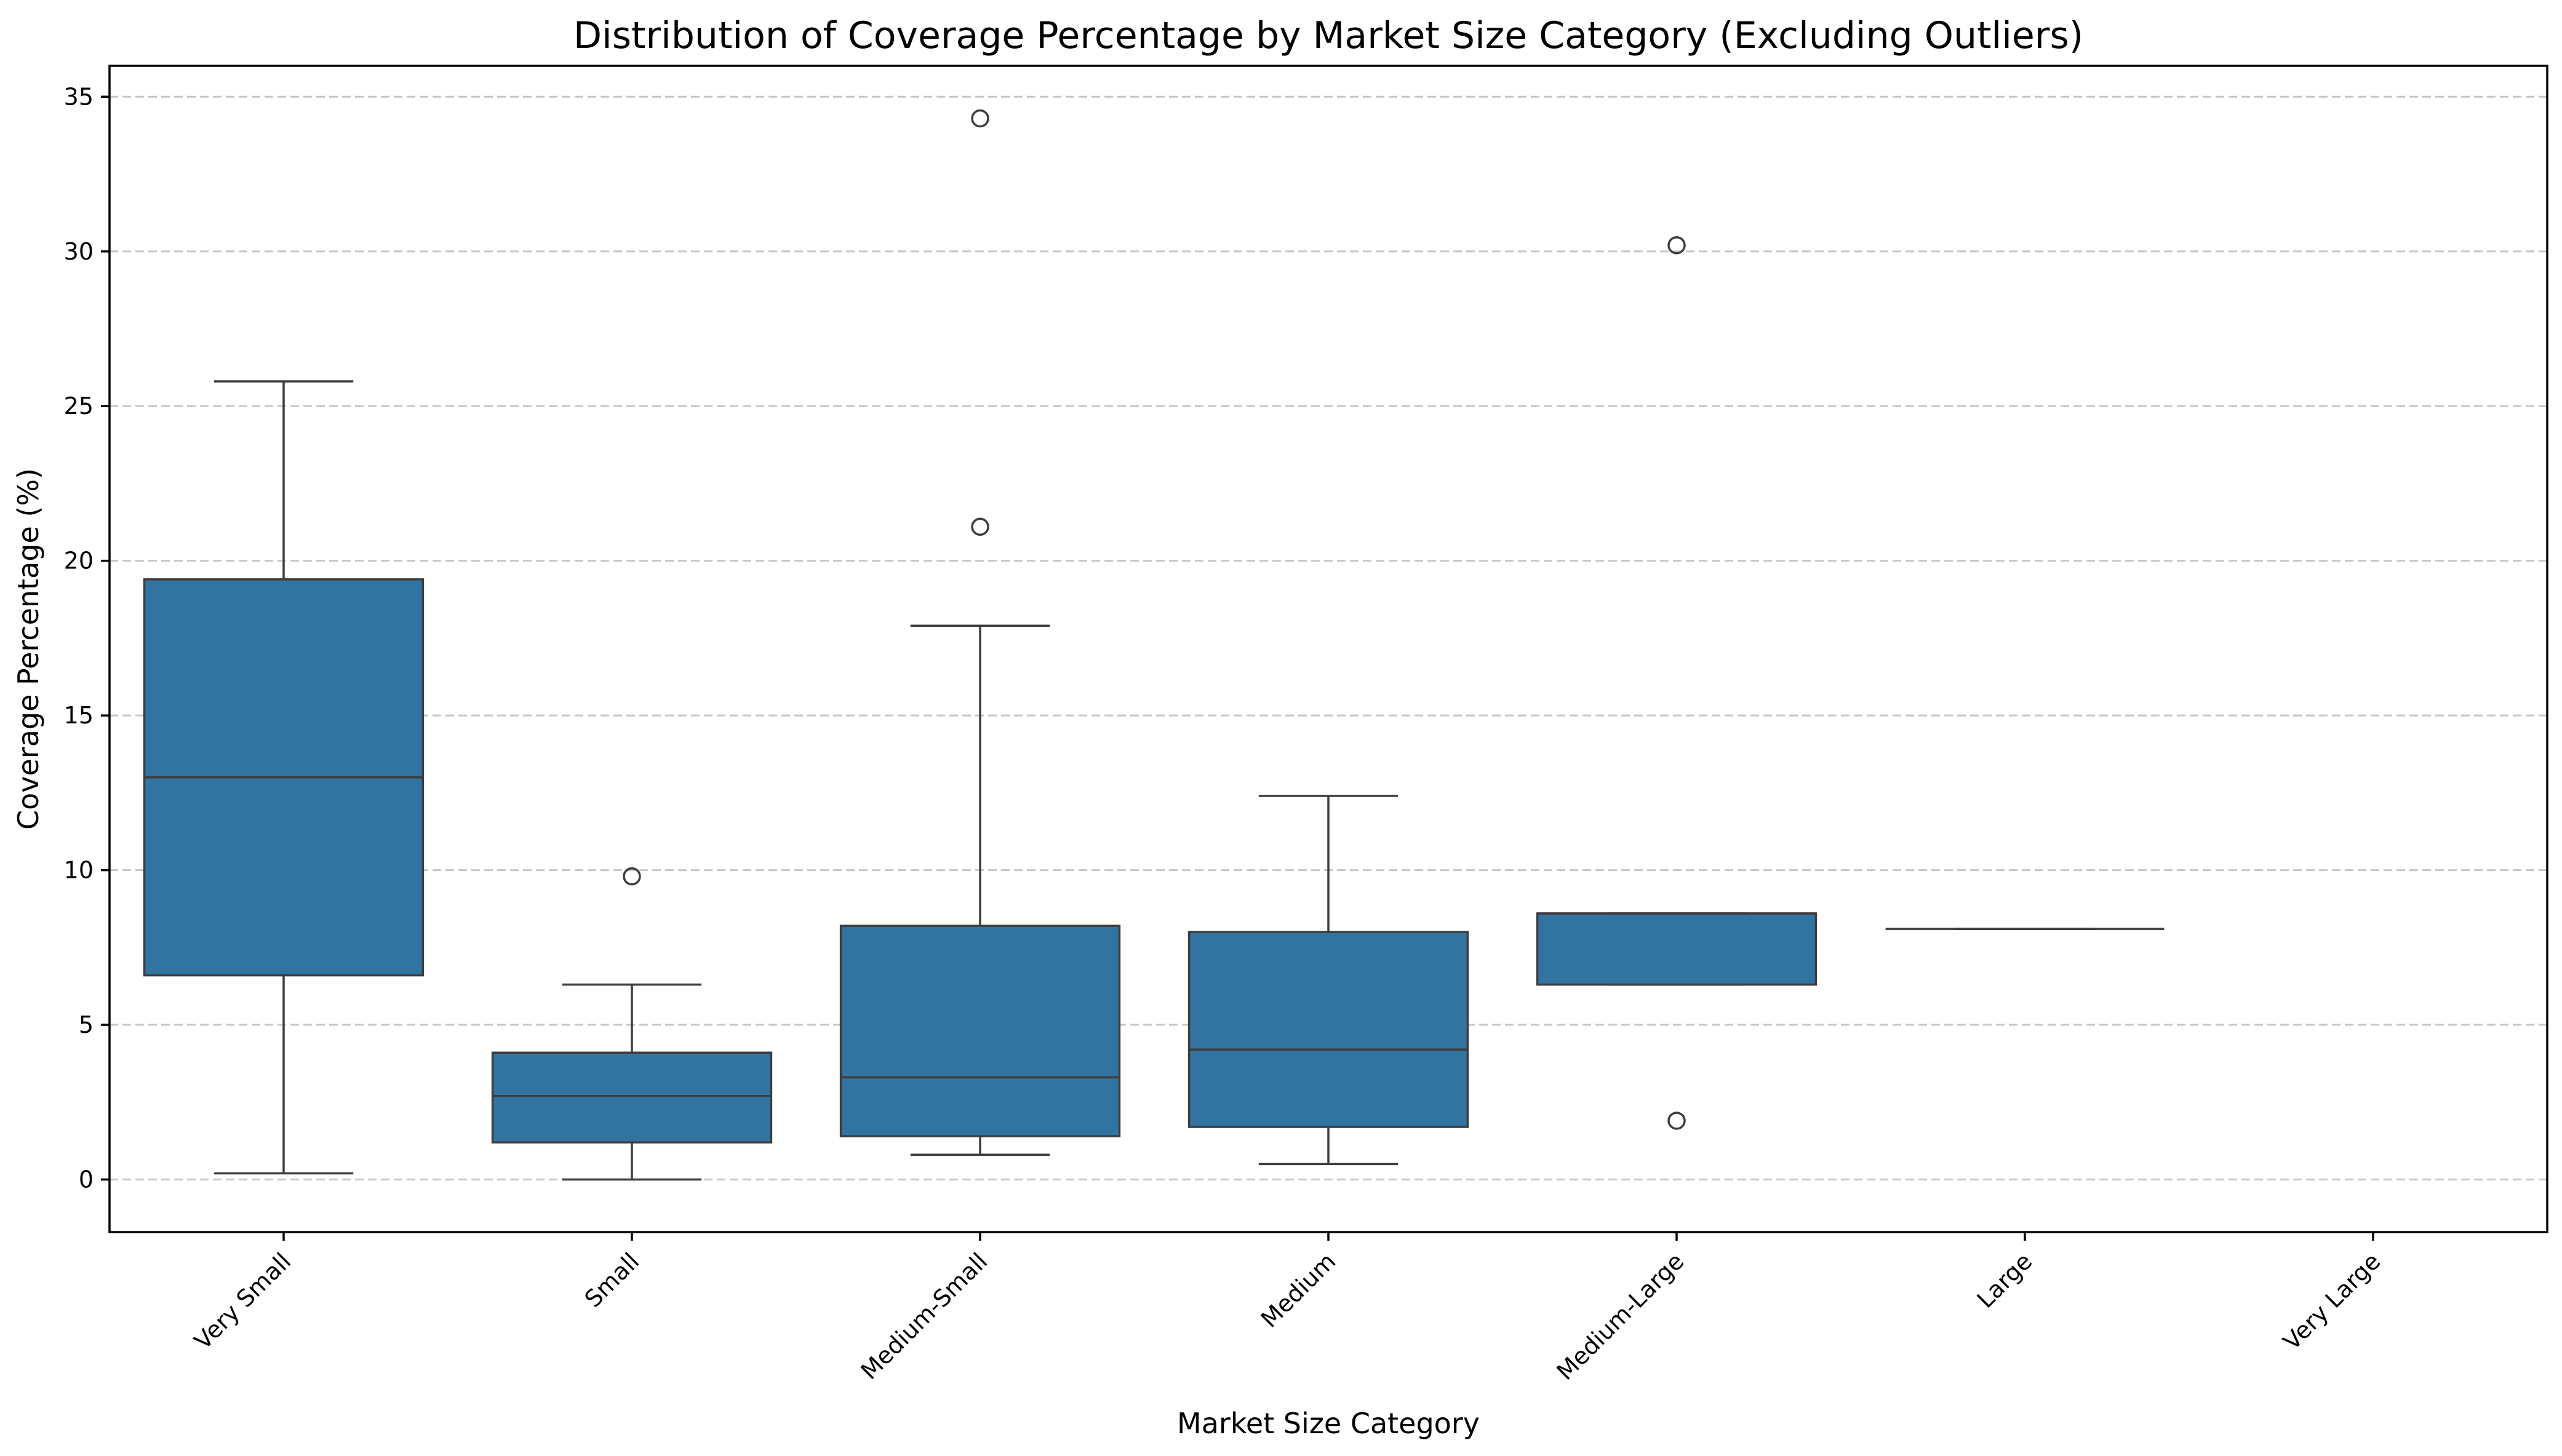 Image resolution: width=2562 pixels, height=1456 pixels. What do you see at coordinates (1621, 1316) in the screenshot?
I see `x-tick-label: Medium-Large` at bounding box center [1621, 1316].